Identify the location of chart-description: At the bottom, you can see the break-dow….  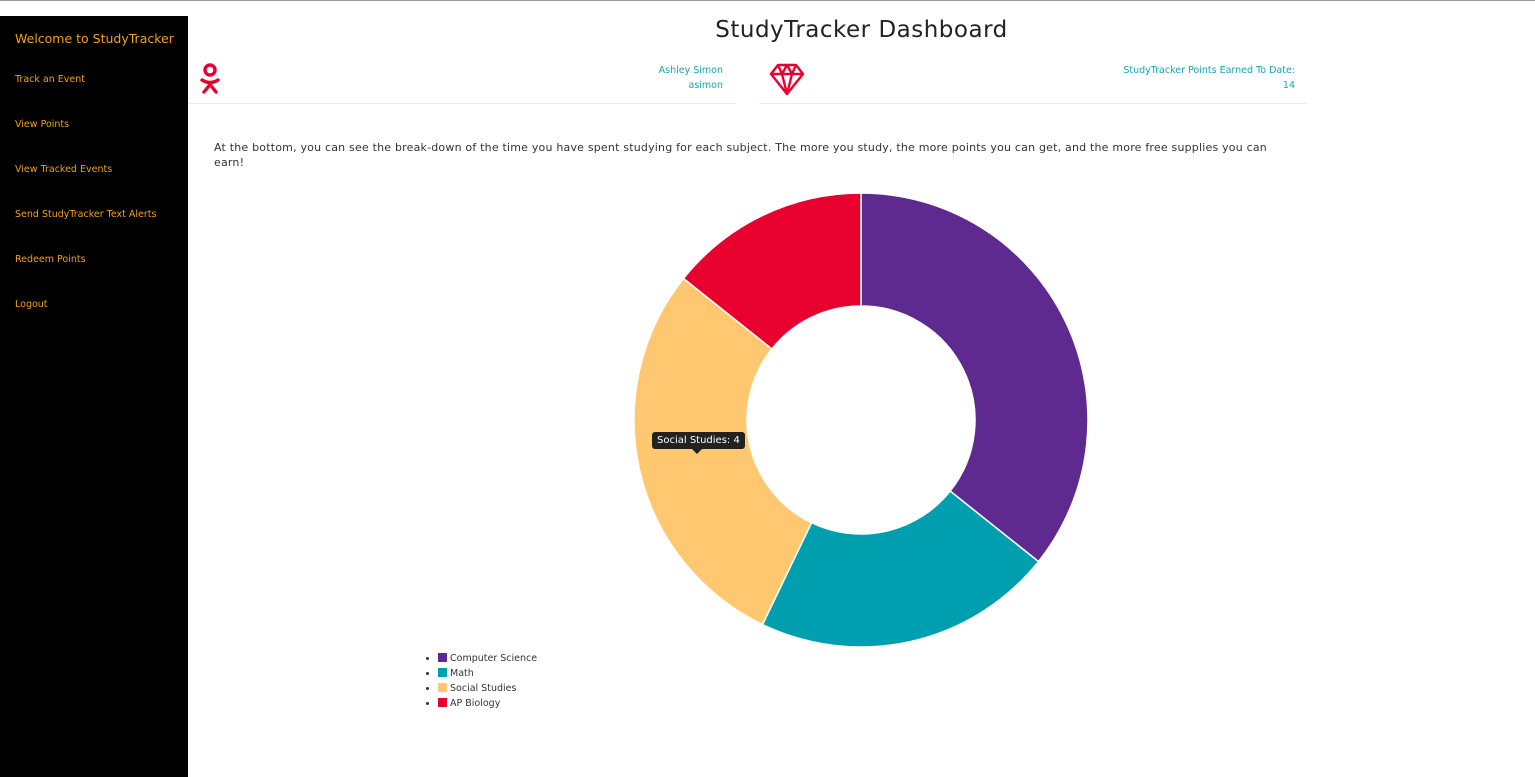
(740, 155).